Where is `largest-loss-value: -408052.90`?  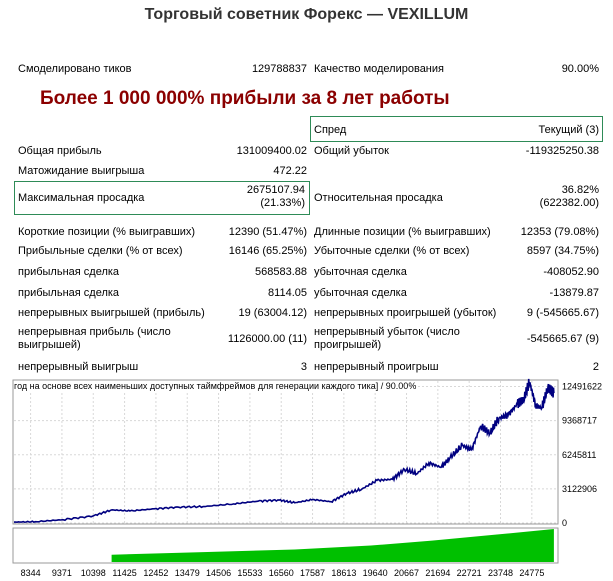 largest-loss-value: -408052.90 is located at coordinates (571, 272).